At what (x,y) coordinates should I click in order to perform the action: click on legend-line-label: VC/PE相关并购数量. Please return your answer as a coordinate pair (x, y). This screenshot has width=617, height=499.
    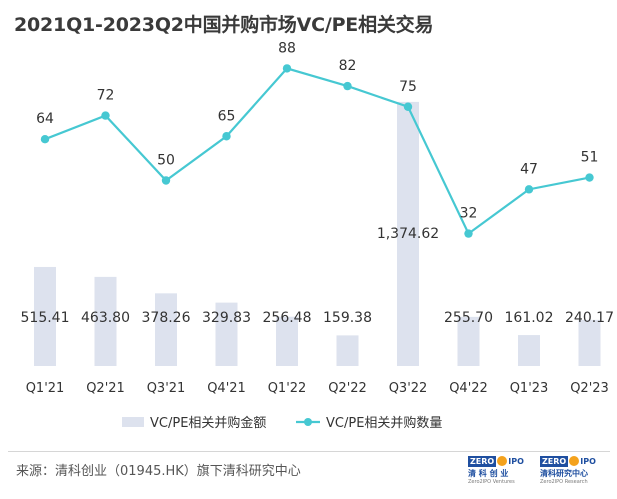
    Looking at the image, I should click on (384, 423).